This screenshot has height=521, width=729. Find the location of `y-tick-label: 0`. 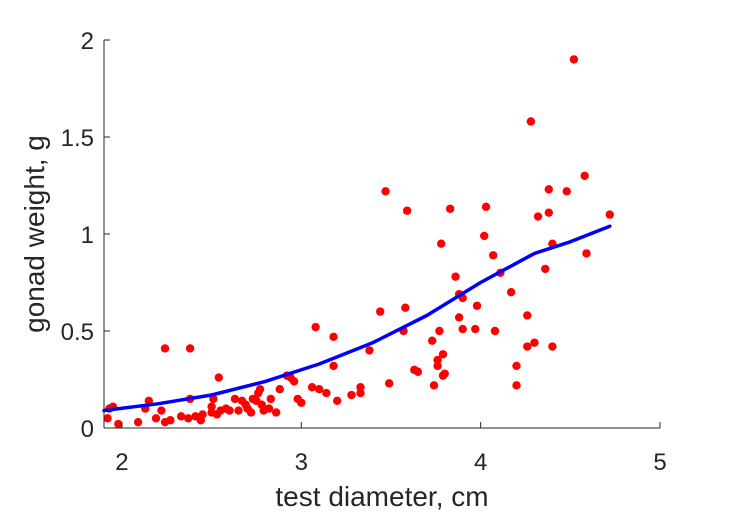

y-tick-label: 0 is located at coordinates (87, 429).